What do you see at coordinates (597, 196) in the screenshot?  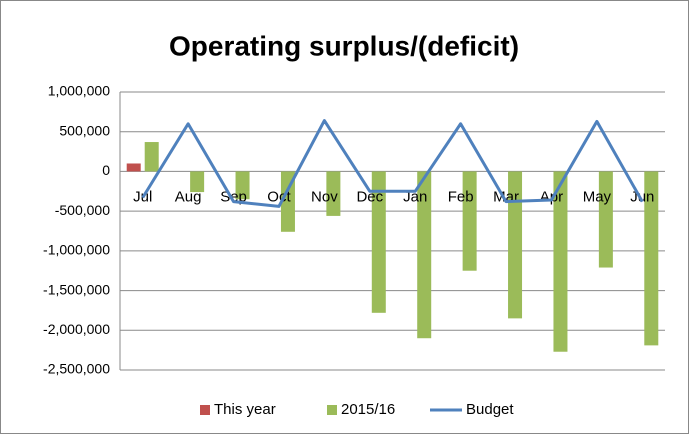 I see `x-tick-label: May` at bounding box center [597, 196].